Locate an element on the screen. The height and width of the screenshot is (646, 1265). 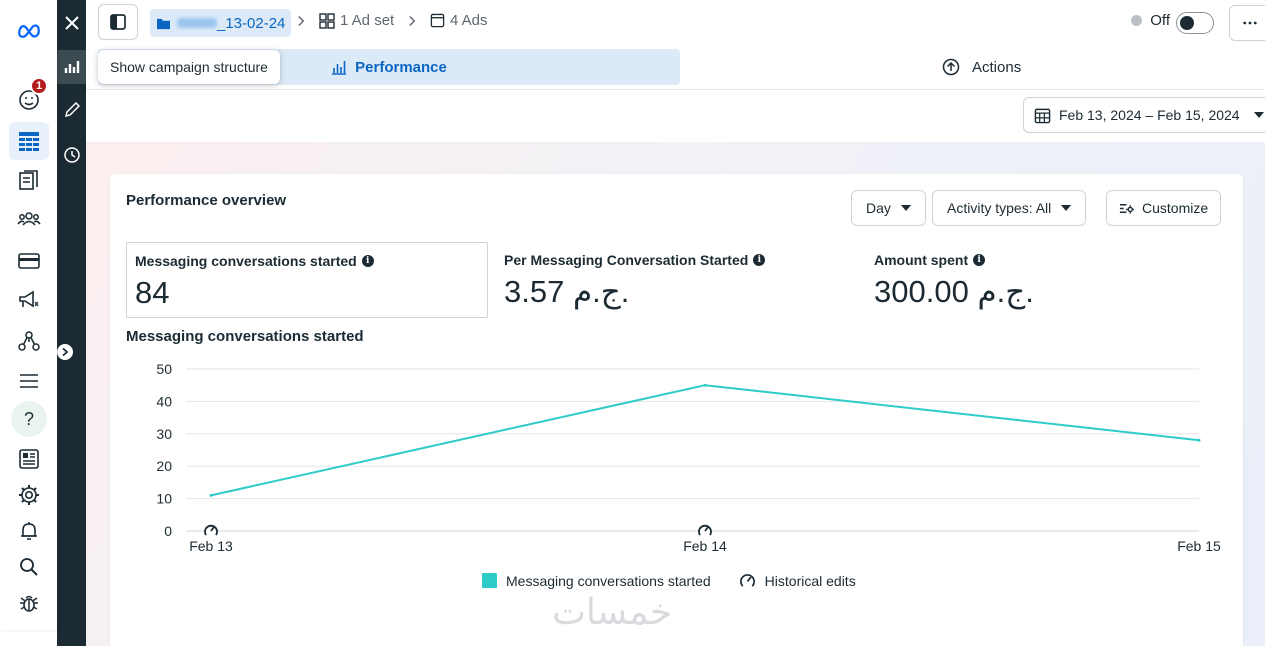
billing-card-icon is located at coordinates (29, 261).